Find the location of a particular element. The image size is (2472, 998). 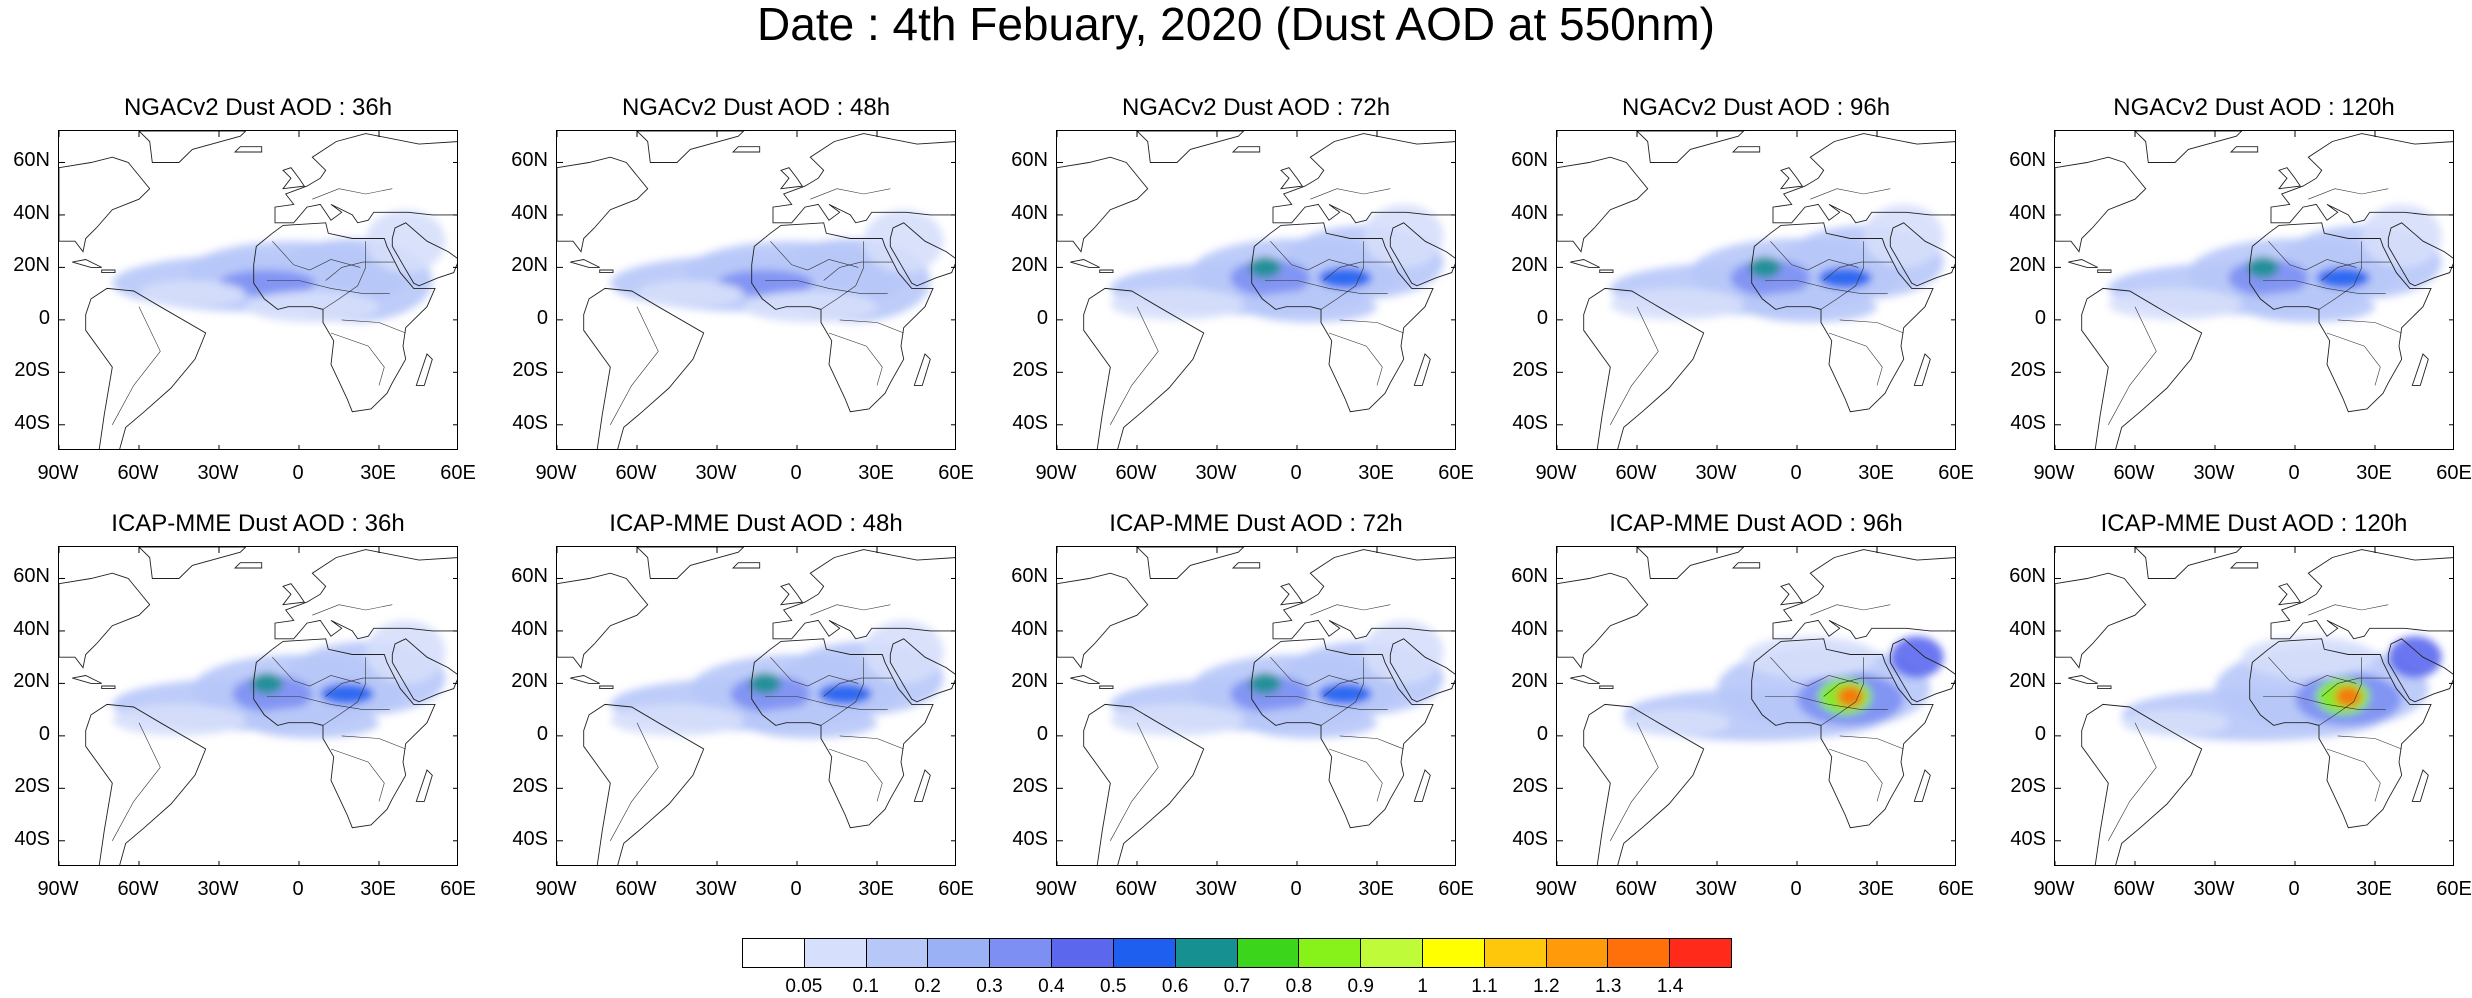

lon-tick-label: 60W is located at coordinates (1136, 473).